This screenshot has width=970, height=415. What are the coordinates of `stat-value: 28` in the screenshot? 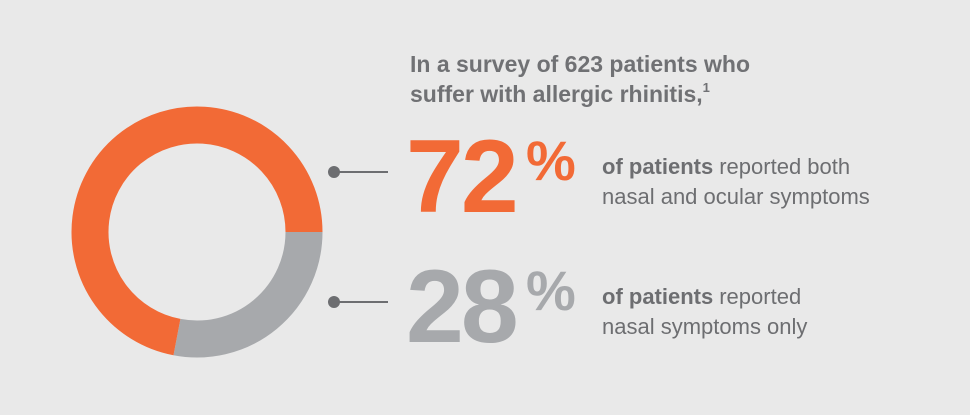 It's located at (461, 307).